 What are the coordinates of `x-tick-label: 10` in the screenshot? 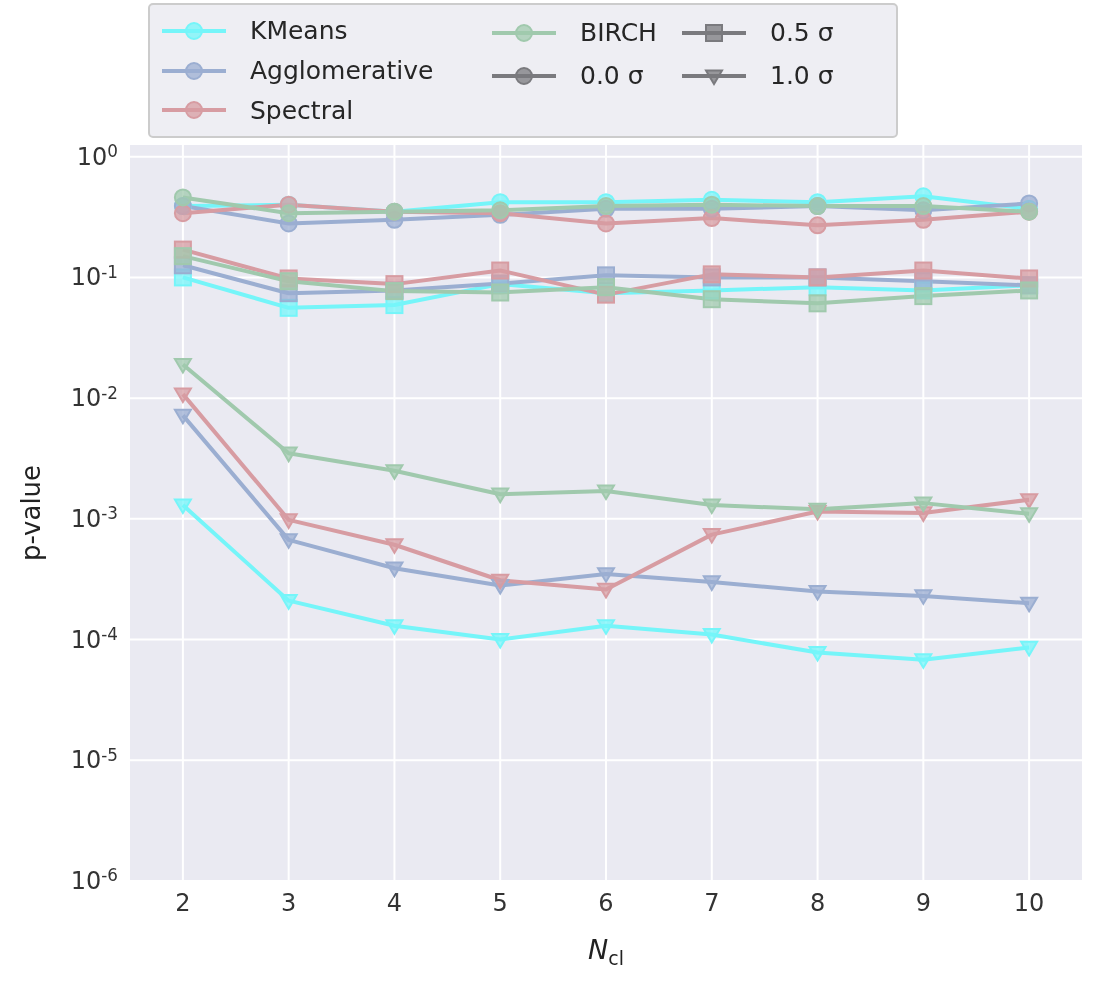 It's located at (1029, 903).